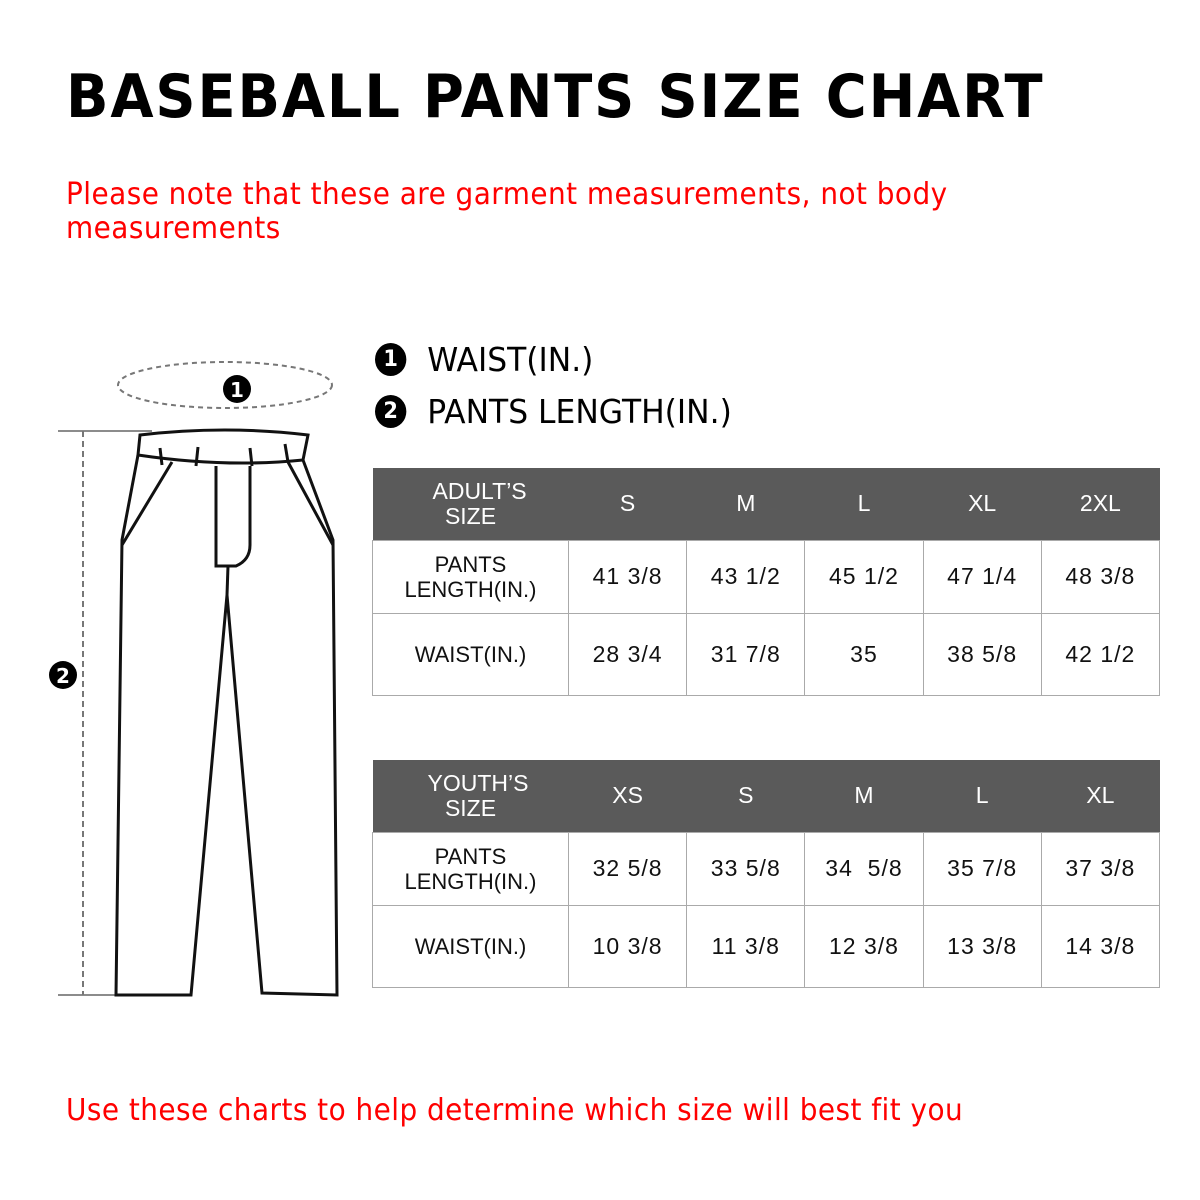 The width and height of the screenshot is (1200, 1200). Describe the element at coordinates (746, 576) in the screenshot. I see `cell: 43 1/2` at that location.